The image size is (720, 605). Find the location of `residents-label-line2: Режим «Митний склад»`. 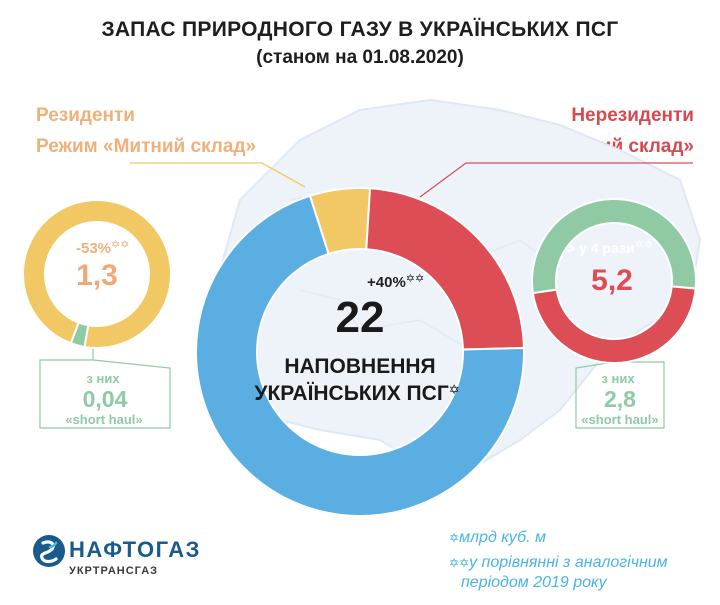

residents-label-line2: Режим «Митний склад» is located at coordinates (146, 146).